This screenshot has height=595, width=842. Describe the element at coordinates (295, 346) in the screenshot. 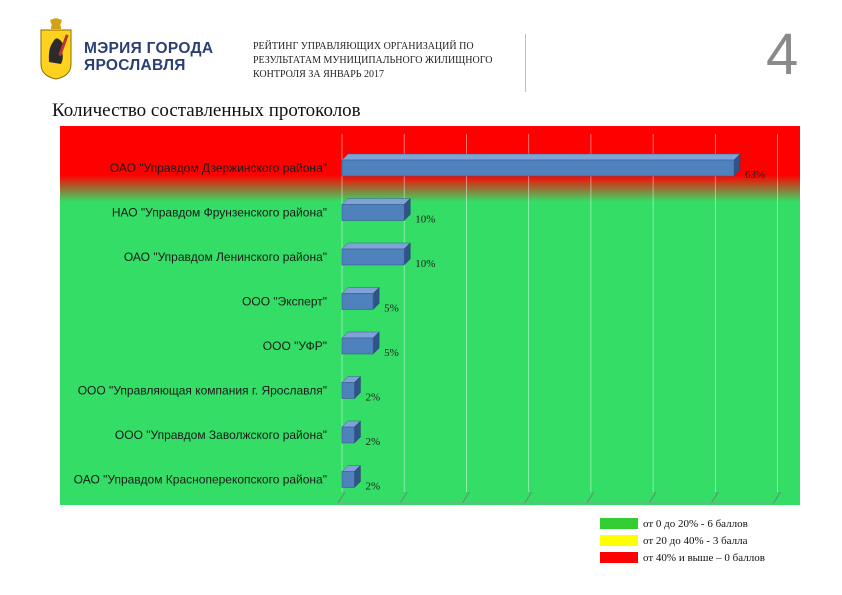

I see `category-label: ООО "УФР"` at that location.